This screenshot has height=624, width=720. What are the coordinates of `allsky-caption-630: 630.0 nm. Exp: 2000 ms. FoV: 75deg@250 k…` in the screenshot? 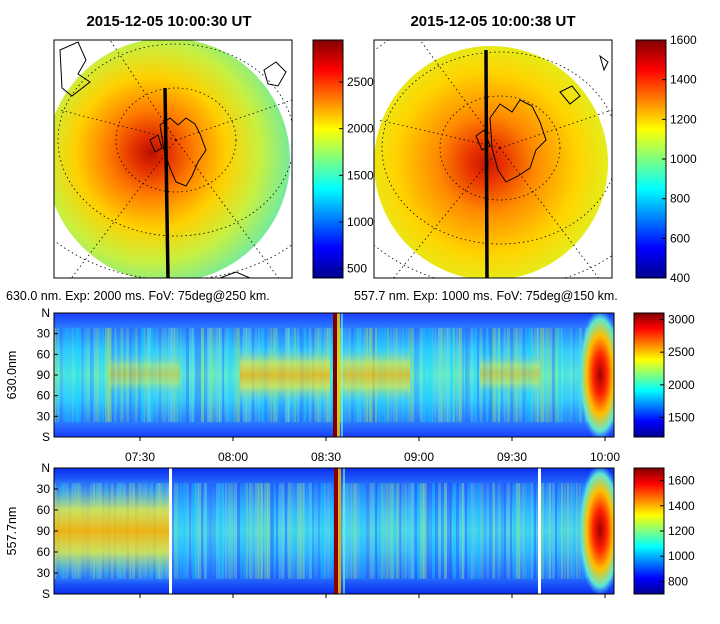 It's located at (138, 296).